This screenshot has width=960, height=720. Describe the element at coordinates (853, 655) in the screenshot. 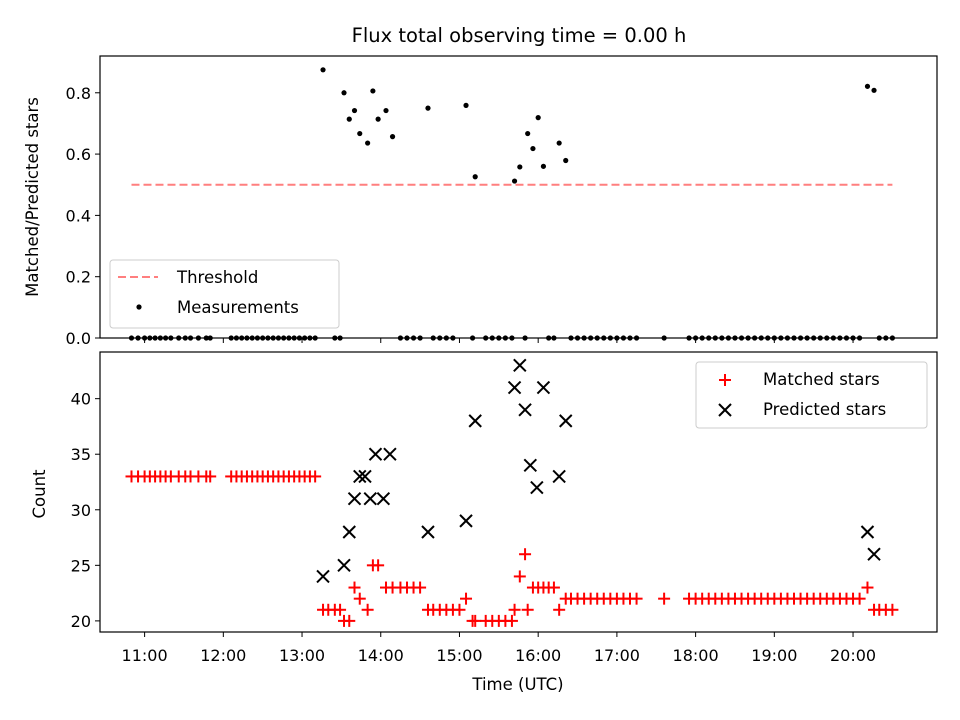

I see `bottom-x-tick-label: 20:00` at that location.